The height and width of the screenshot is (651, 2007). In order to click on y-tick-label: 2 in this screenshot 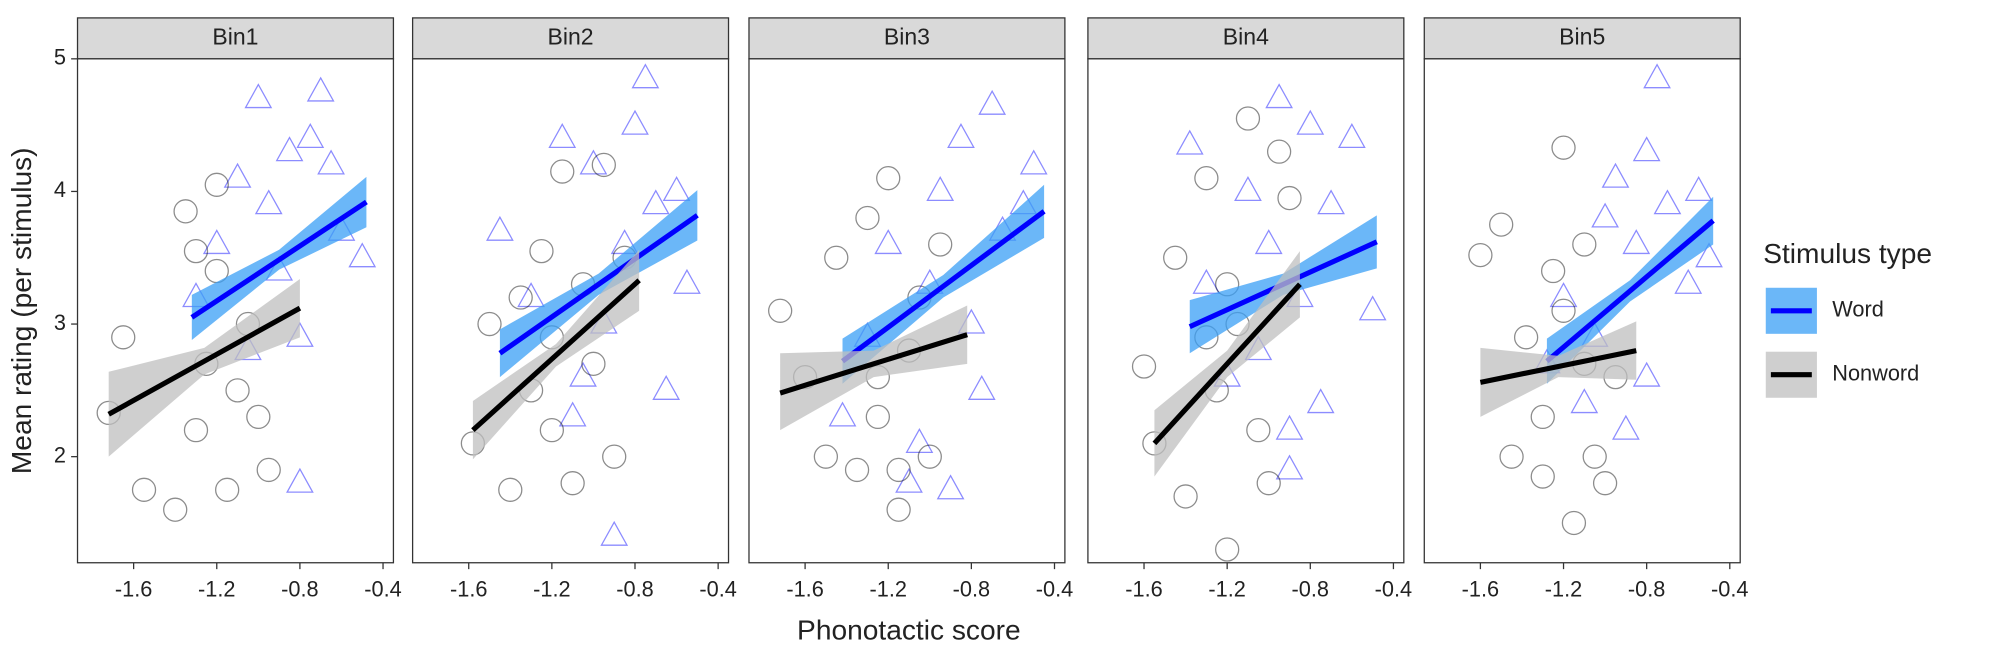, I will do `click(60, 454)`.